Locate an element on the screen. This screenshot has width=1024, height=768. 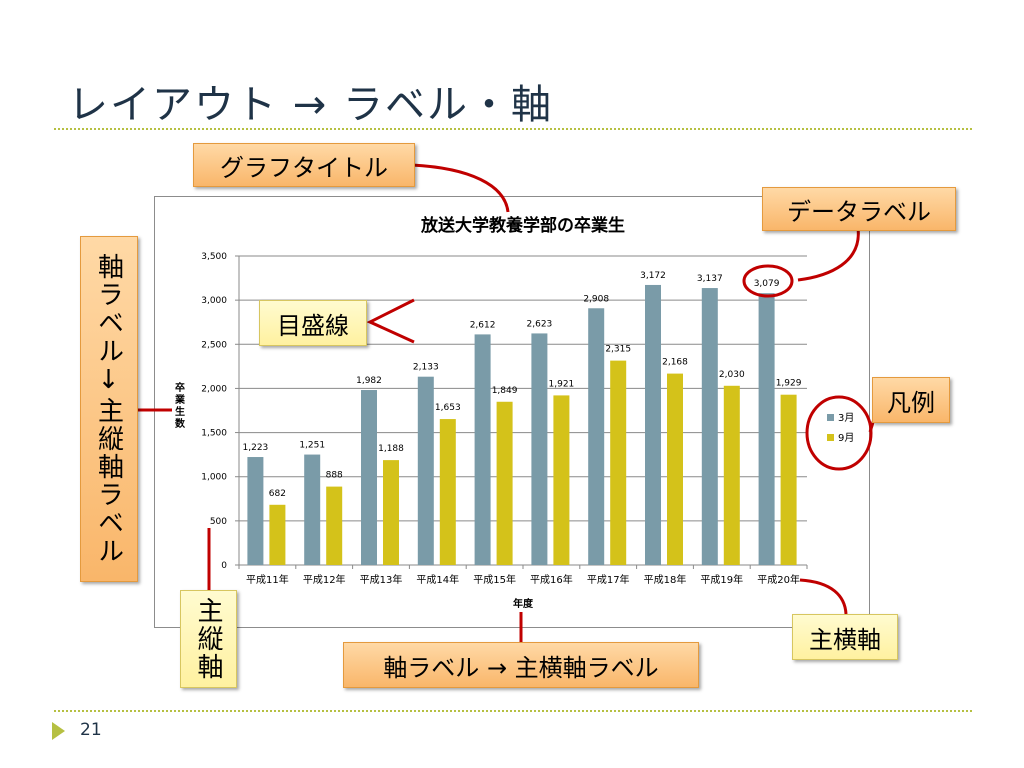
callout-axis-label-vertical: 軸ラベル↓主縦軸ラベル is located at coordinates (109, 409).